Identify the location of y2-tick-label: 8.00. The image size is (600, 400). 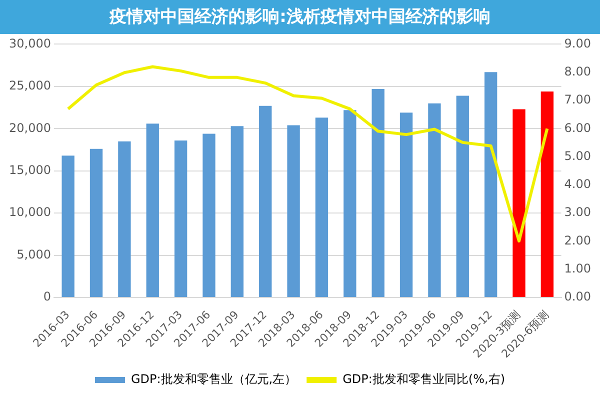
(577, 71).